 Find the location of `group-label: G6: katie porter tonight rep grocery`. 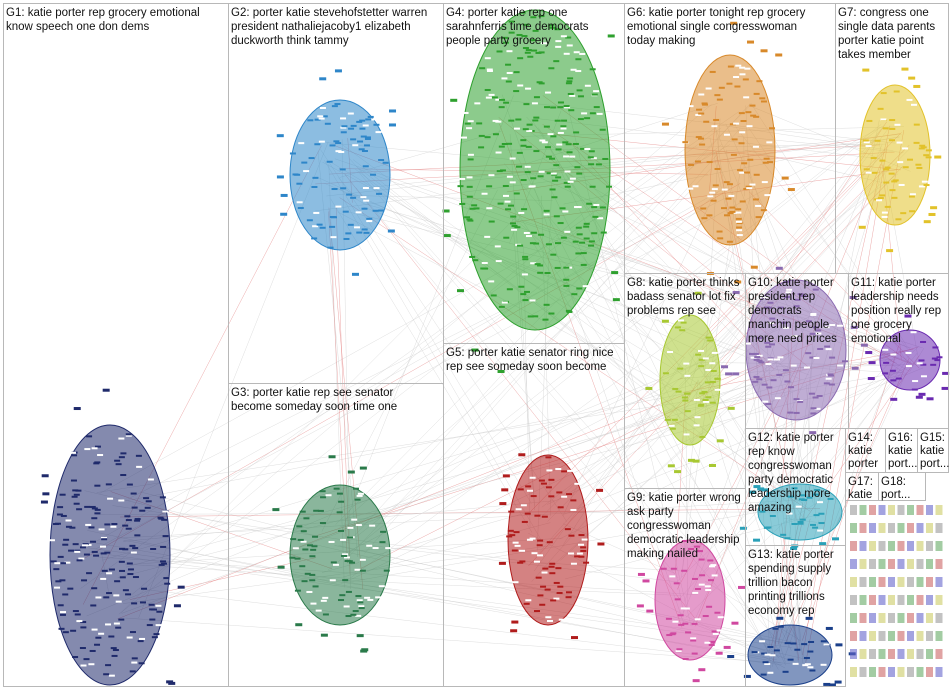

group-label: G6: katie porter tonight rep grocery is located at coordinates (716, 13).